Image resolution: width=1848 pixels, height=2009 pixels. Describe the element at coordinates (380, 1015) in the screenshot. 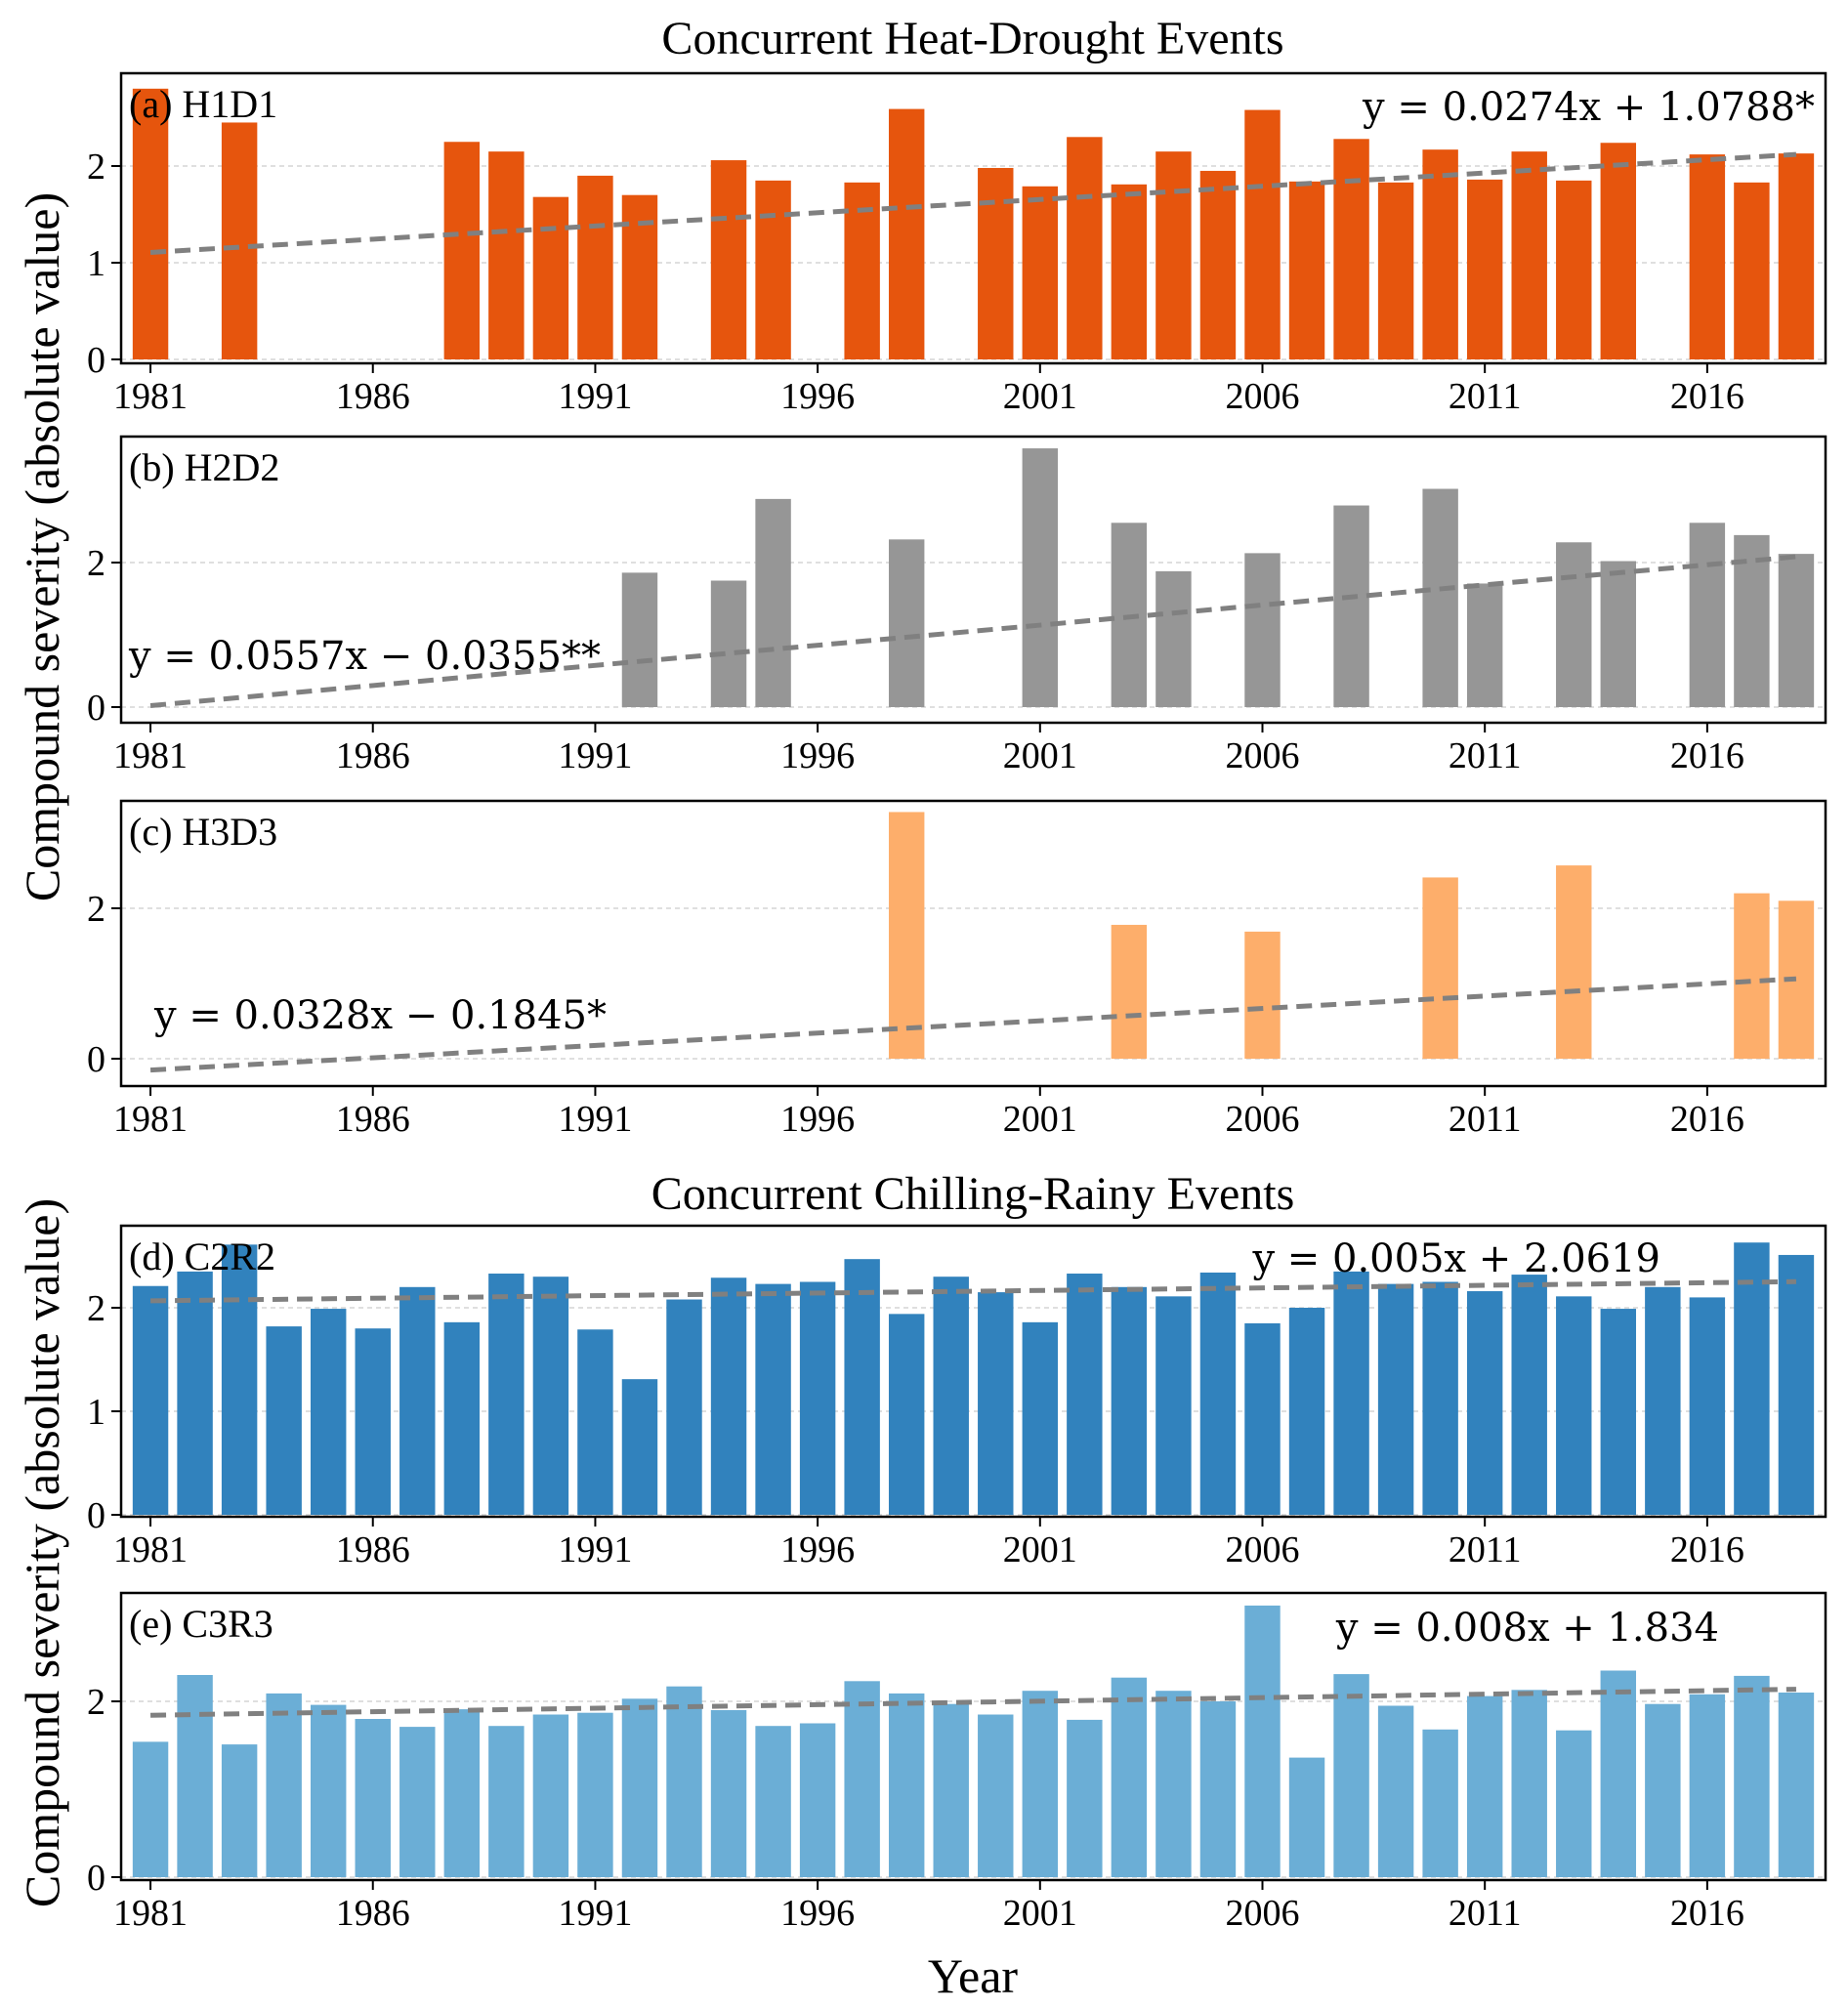

I see `trend-equation: y = 0.0328x − 0.1845*` at that location.